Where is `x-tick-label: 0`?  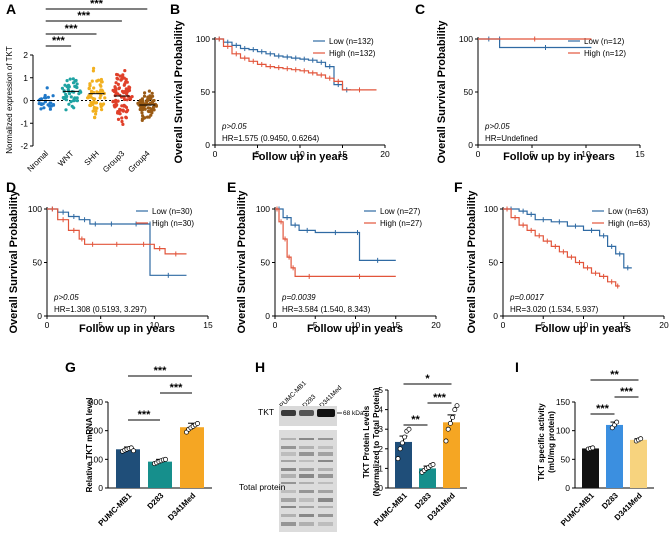
x-tick-label: 0 is located at coordinates (503, 325).